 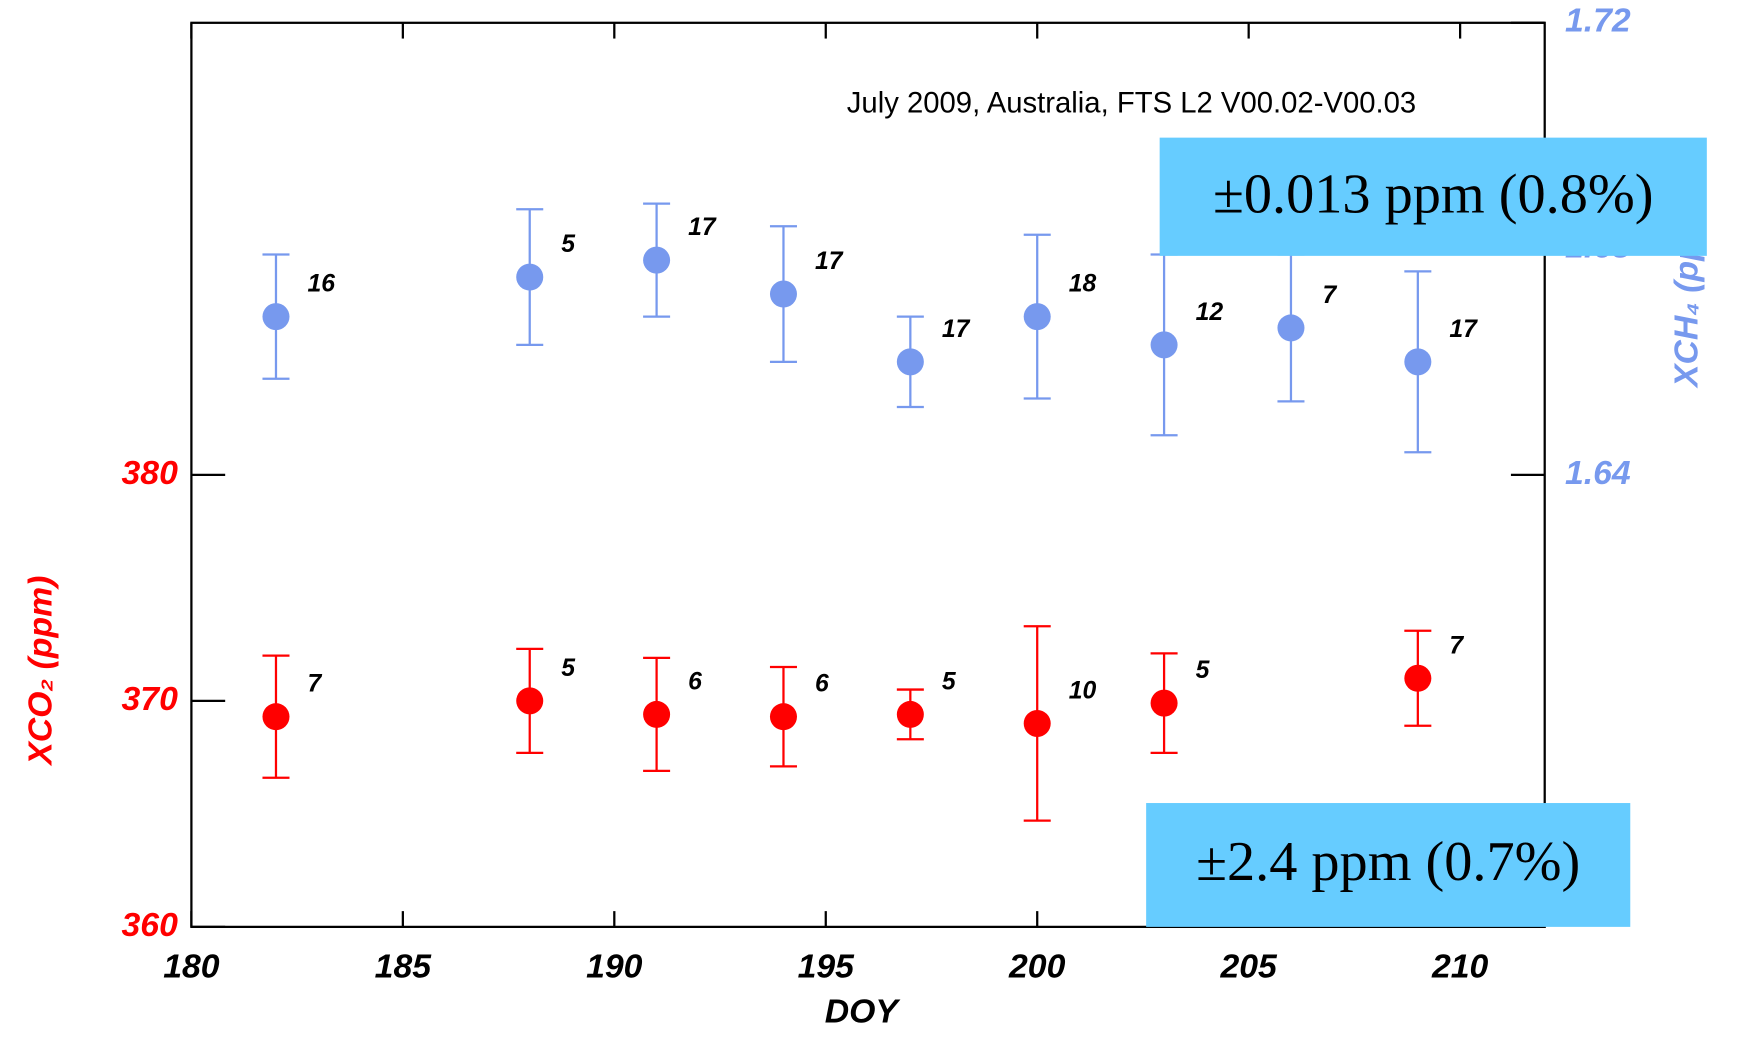 What do you see at coordinates (1248, 966) in the screenshot?
I see `x-tick-label: 205` at bounding box center [1248, 966].